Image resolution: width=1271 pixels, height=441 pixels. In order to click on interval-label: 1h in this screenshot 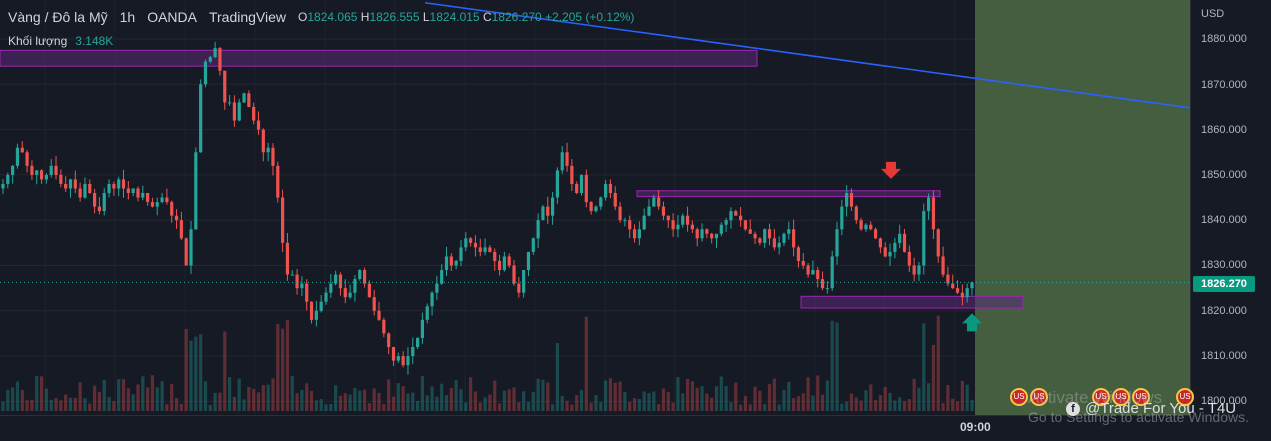, I will do `click(127, 17)`.